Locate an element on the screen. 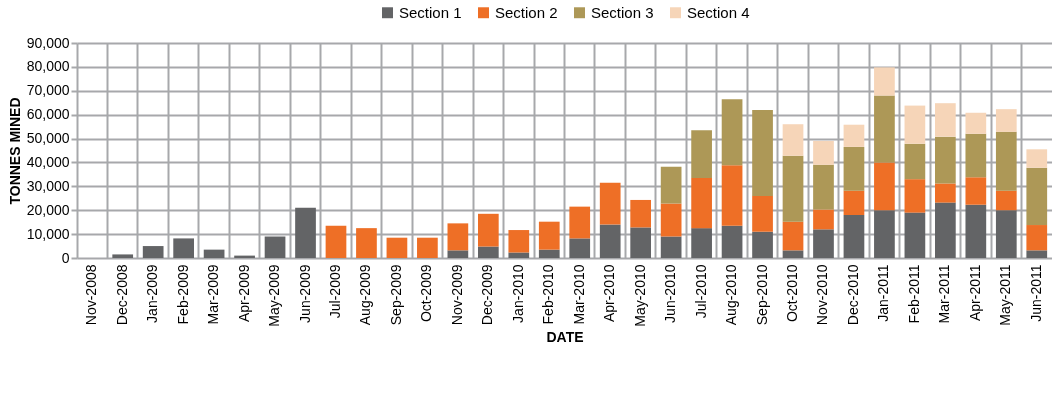 This screenshot has width=1063, height=404. x-tick-label: Nov-2010 is located at coordinates (822, 295).